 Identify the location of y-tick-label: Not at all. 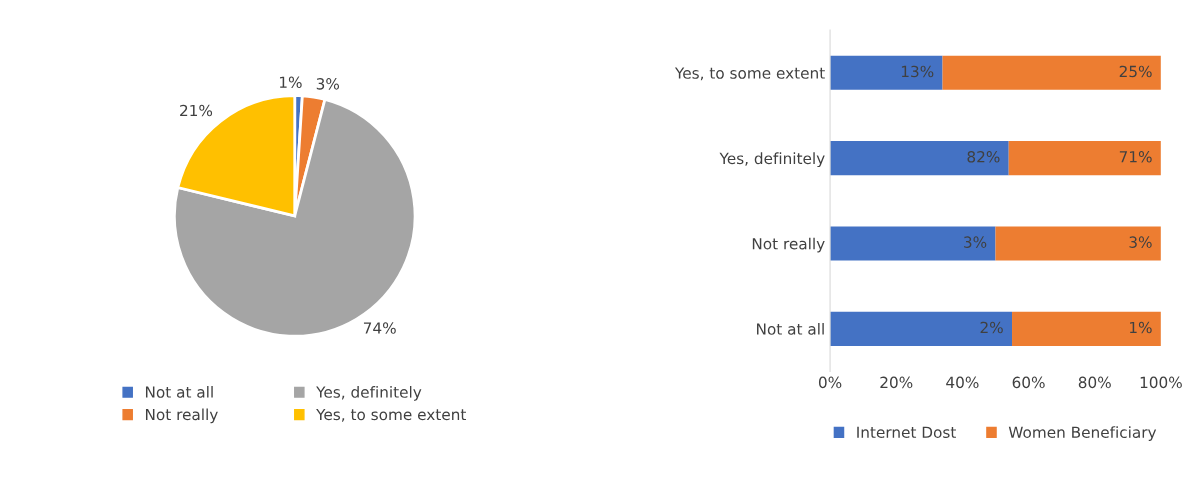
(790, 329).